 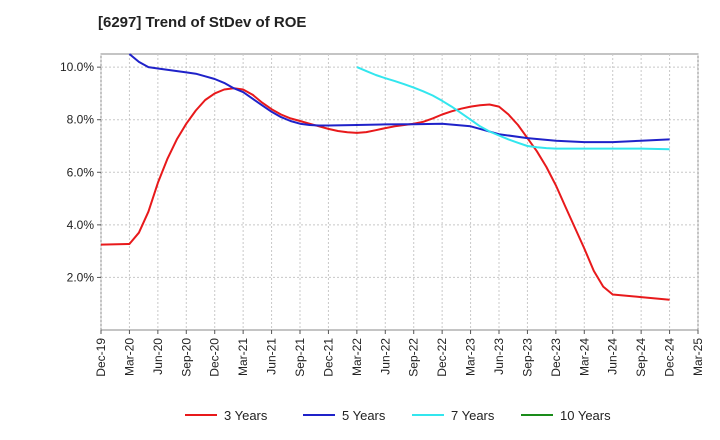 I want to click on x-tick-label: Mar-21, so click(x=243, y=357).